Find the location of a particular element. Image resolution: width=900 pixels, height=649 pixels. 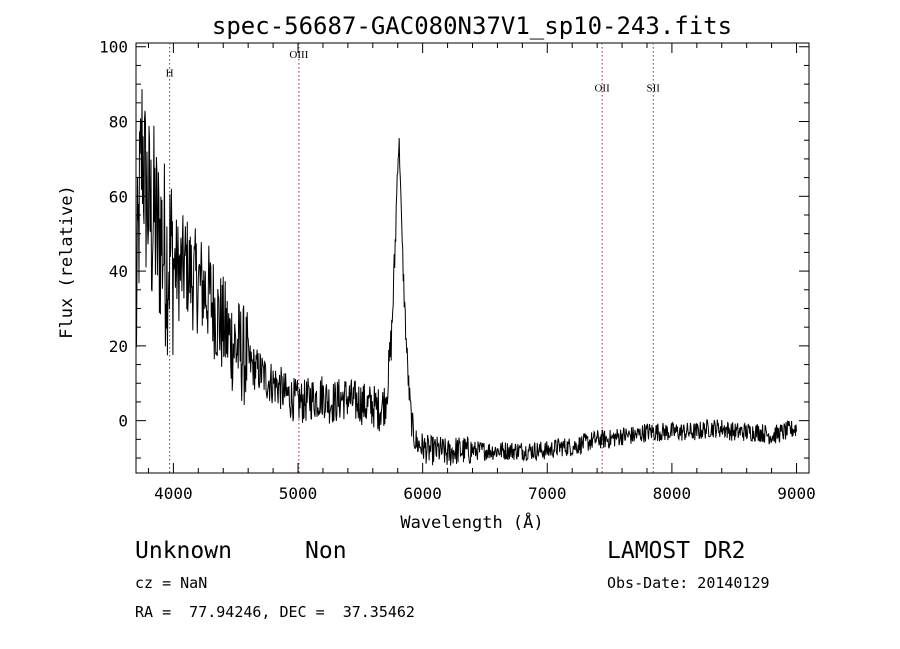

y-tick-label: 20 is located at coordinates (118, 346).